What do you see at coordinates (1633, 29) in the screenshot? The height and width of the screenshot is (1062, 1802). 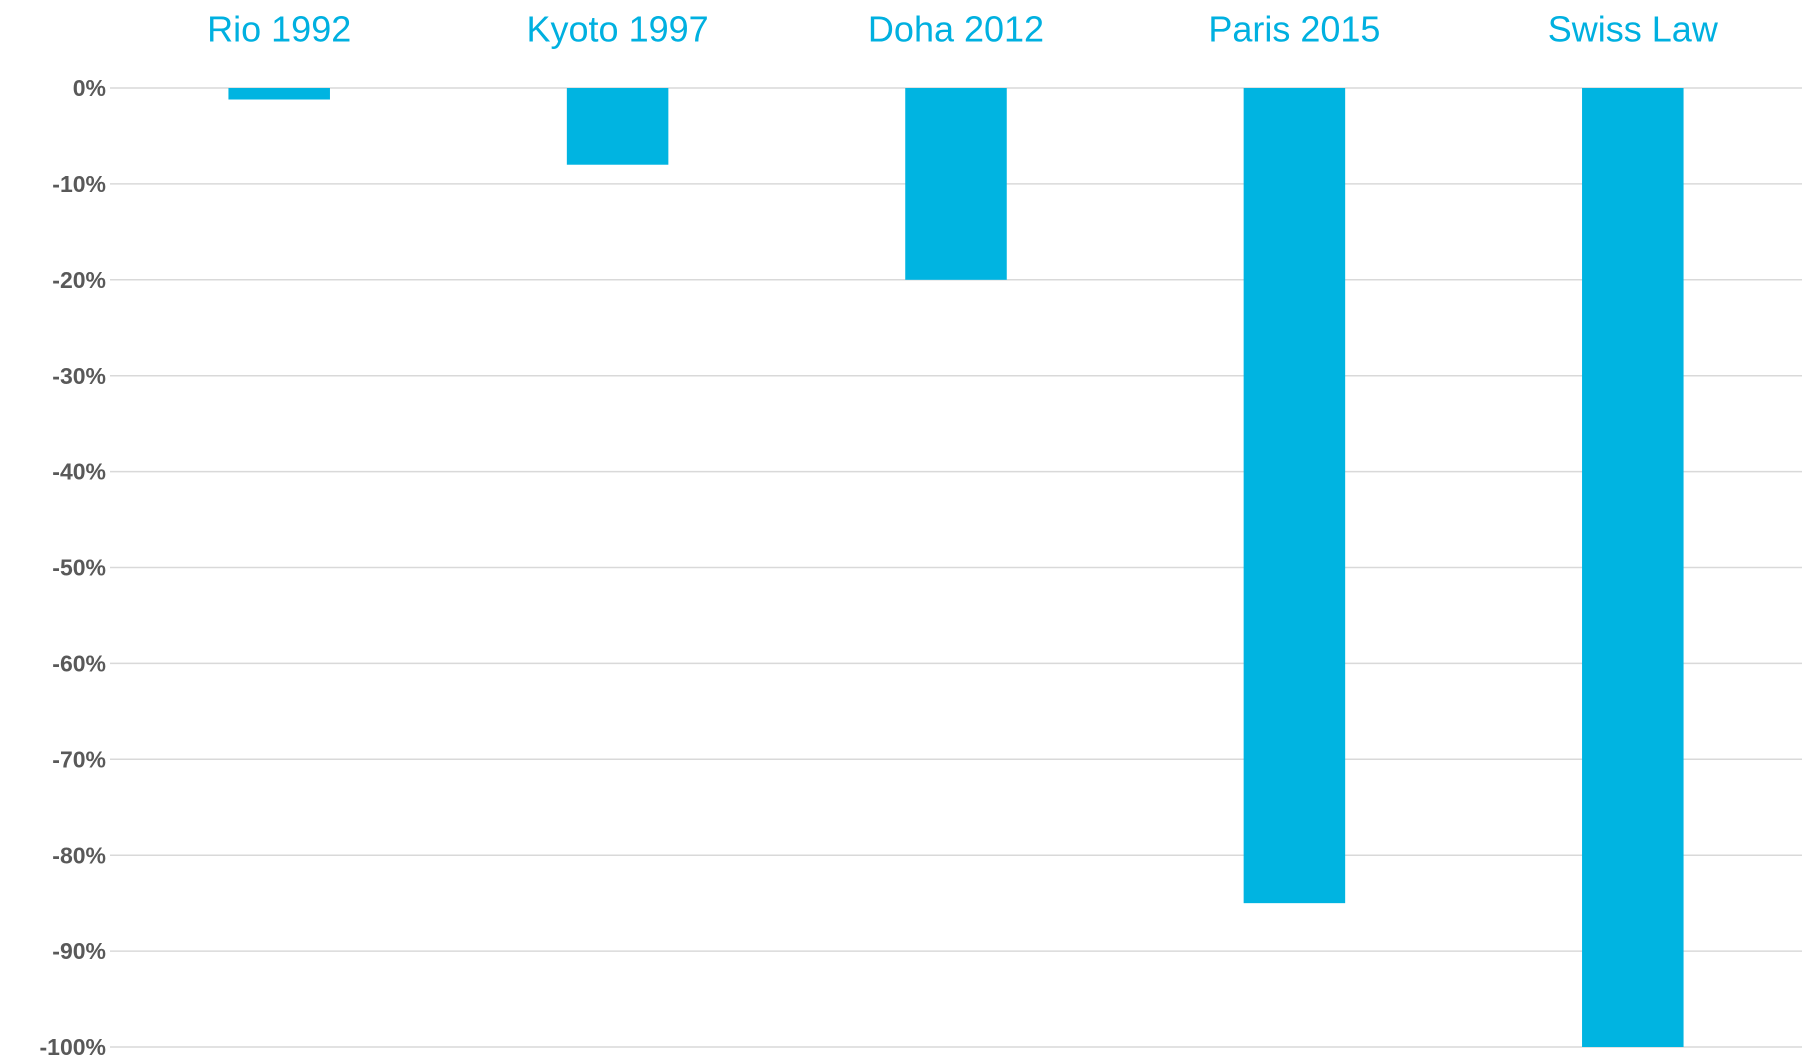 I see `category-label: Swiss Law` at bounding box center [1633, 29].